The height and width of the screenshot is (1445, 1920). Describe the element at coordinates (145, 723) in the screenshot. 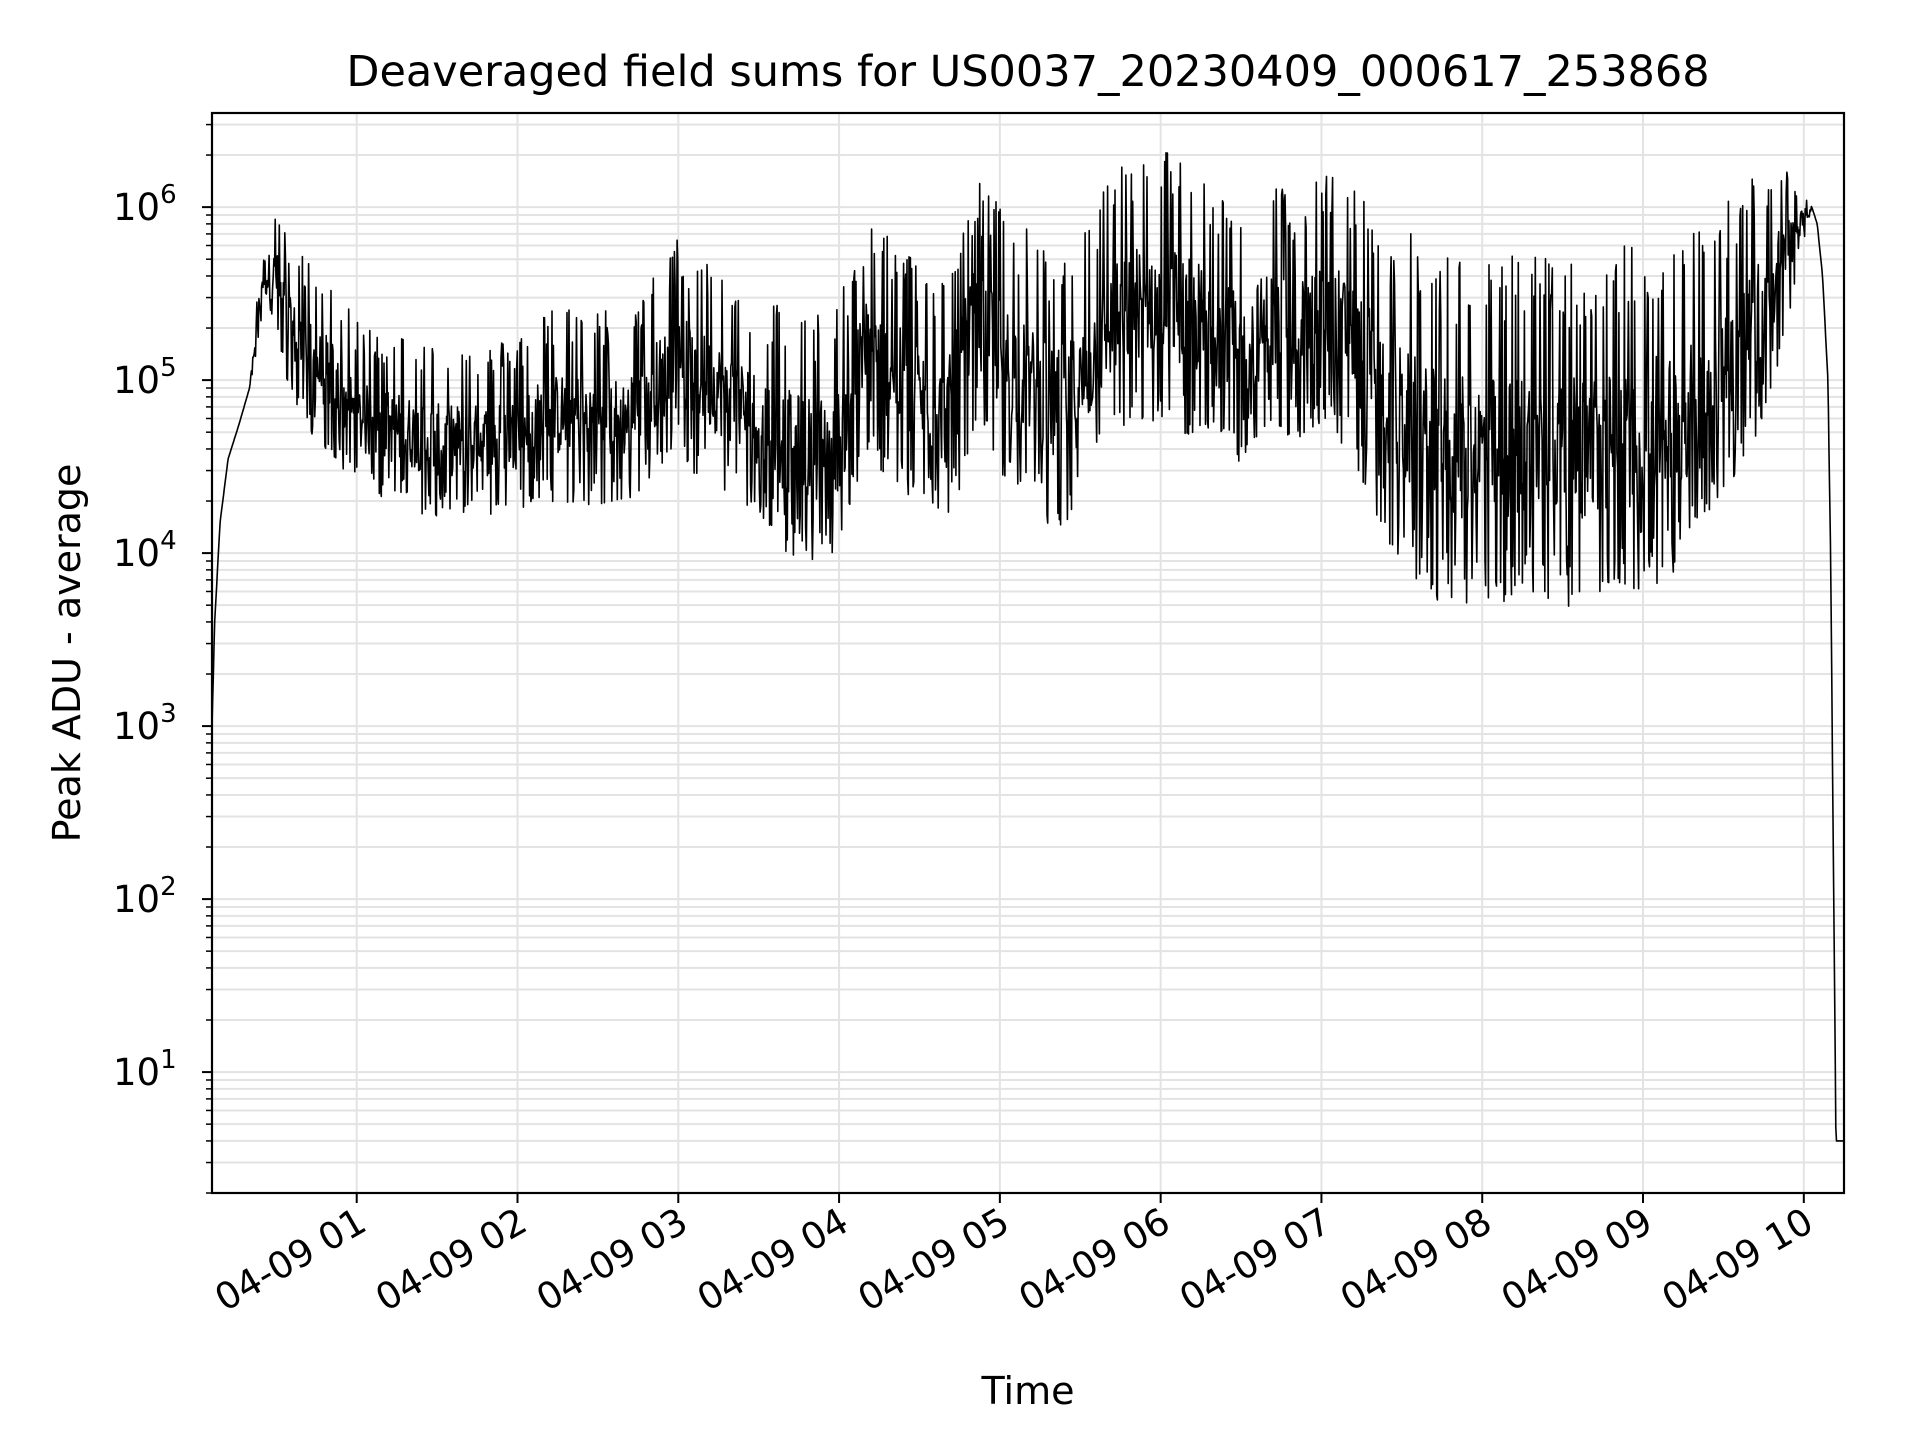

I see `y-tick-label: 10³` at that location.